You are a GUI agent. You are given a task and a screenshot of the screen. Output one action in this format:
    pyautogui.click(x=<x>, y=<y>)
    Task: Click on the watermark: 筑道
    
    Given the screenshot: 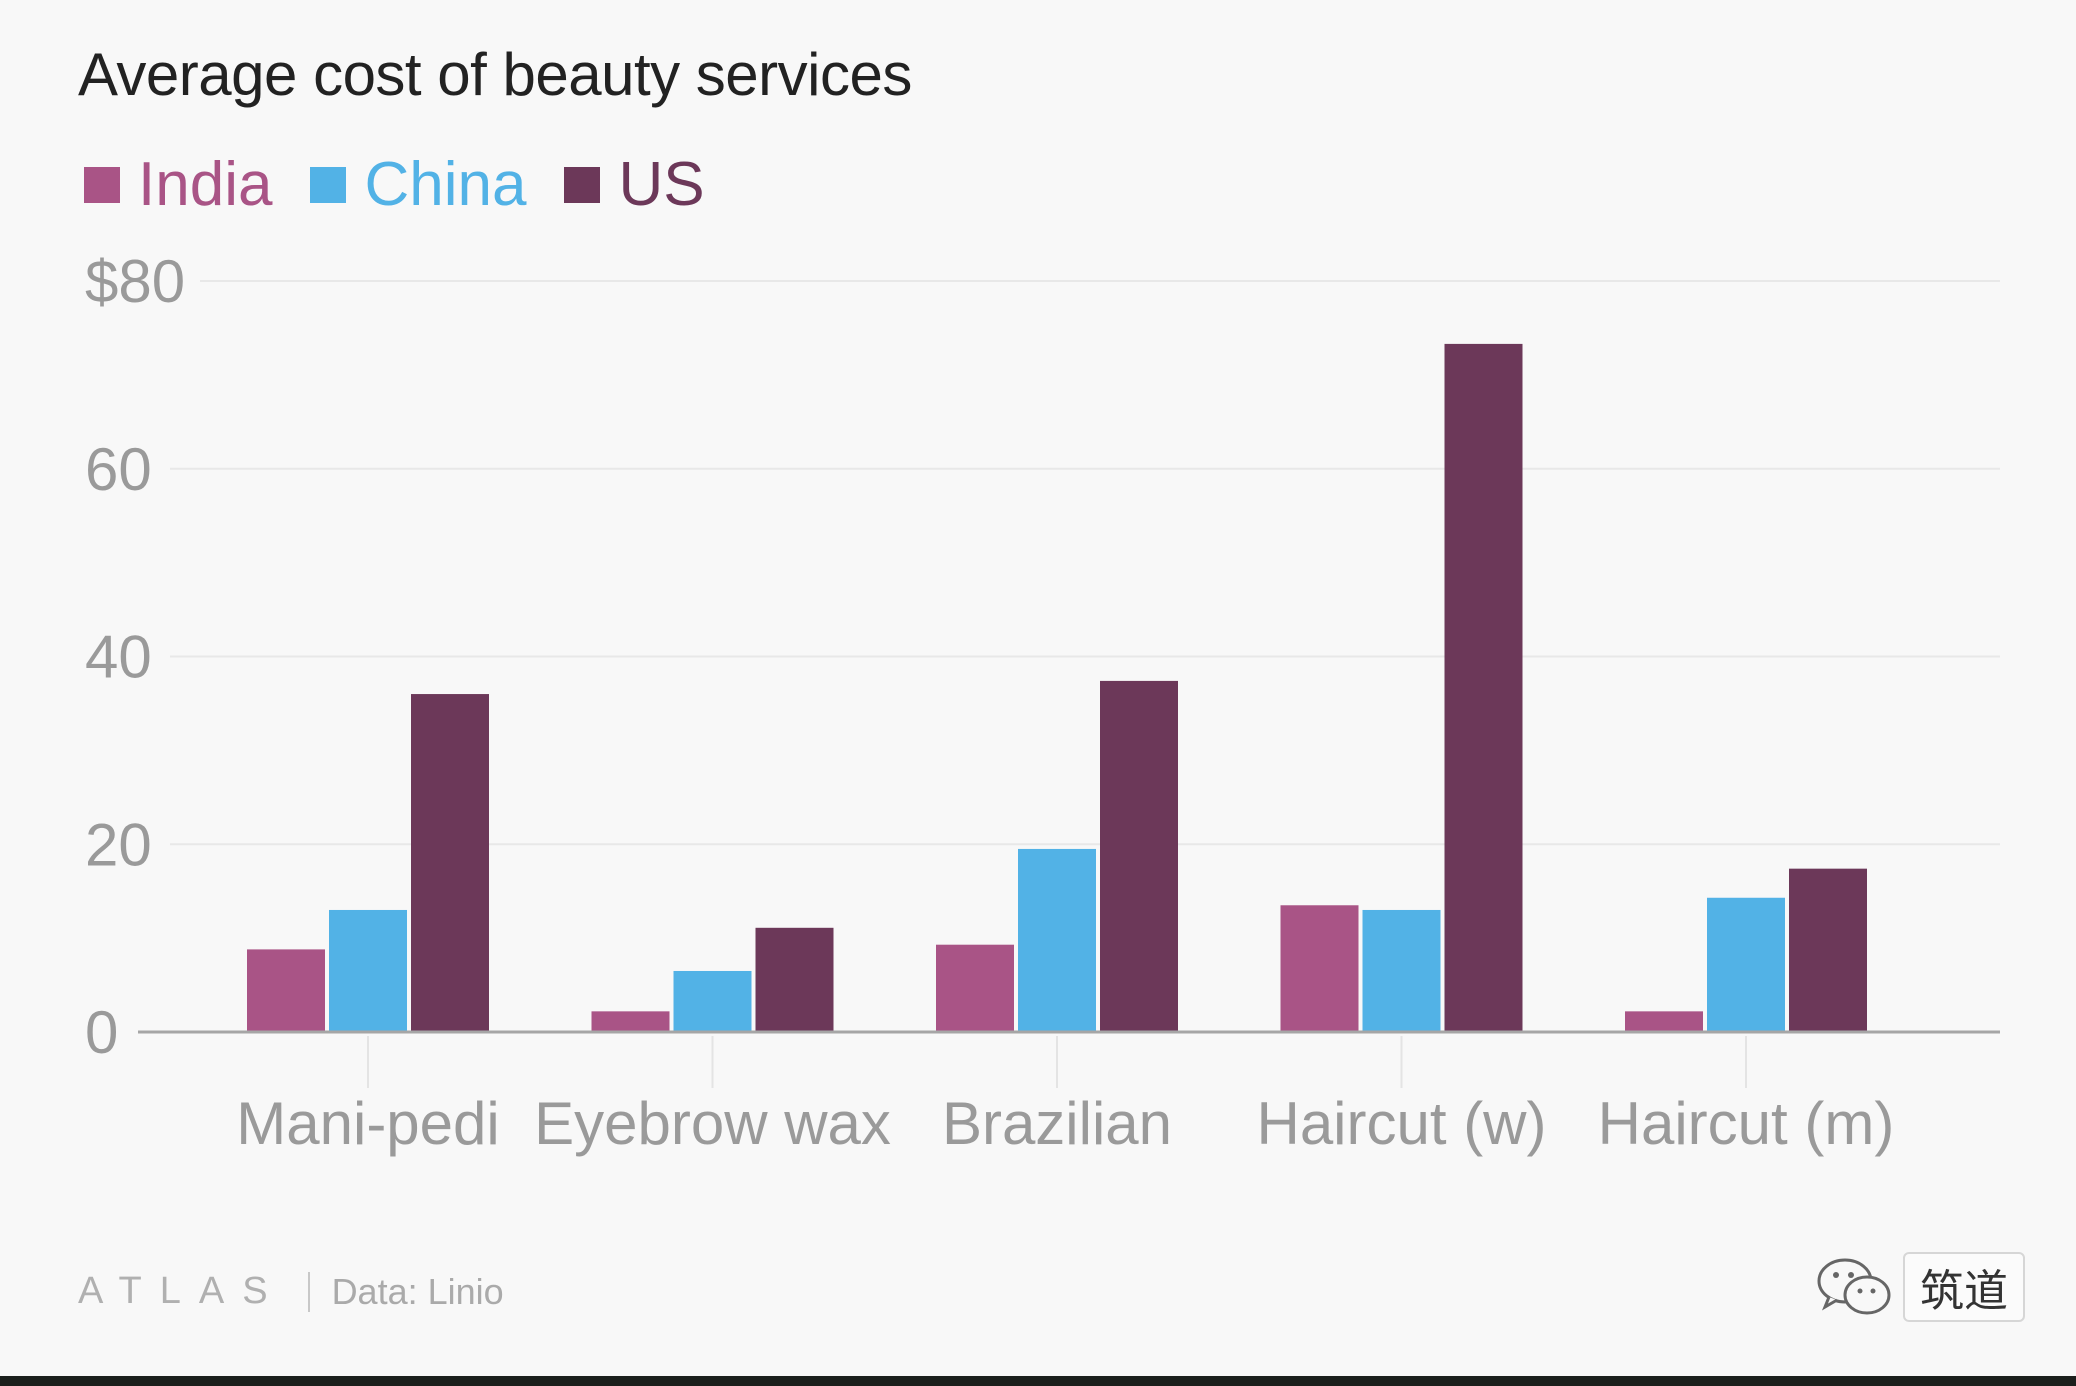 What is the action you would take?
    pyautogui.click(x=1920, y=1287)
    